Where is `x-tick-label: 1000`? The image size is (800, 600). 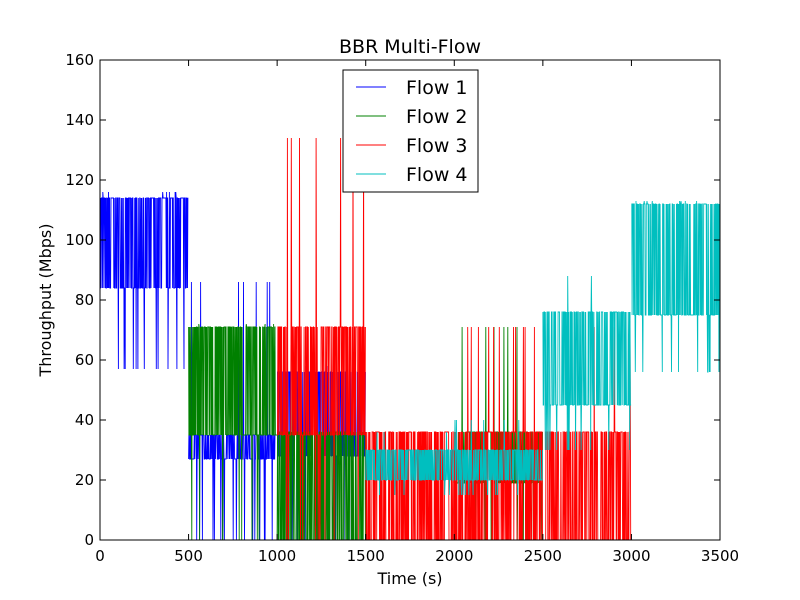
x-tick-label: 1000 is located at coordinates (277, 556).